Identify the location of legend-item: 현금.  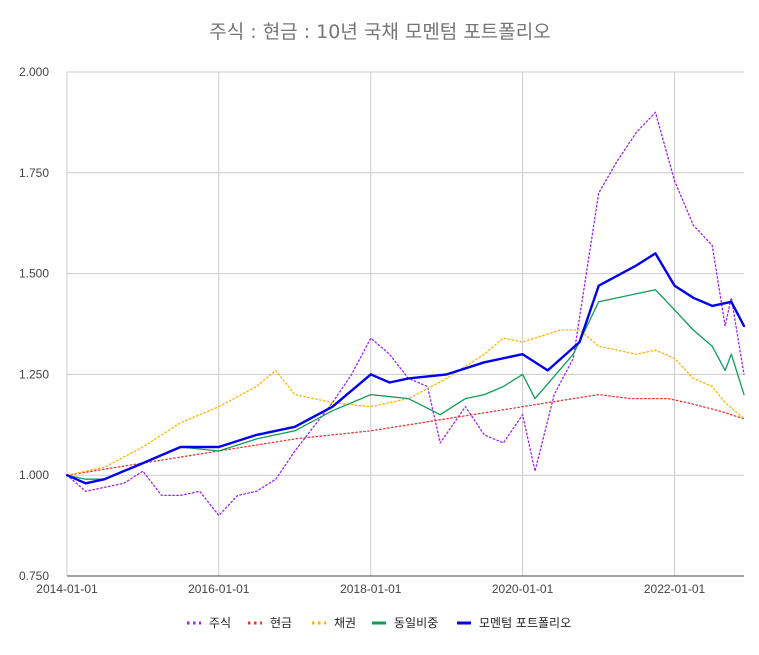
(270, 623).